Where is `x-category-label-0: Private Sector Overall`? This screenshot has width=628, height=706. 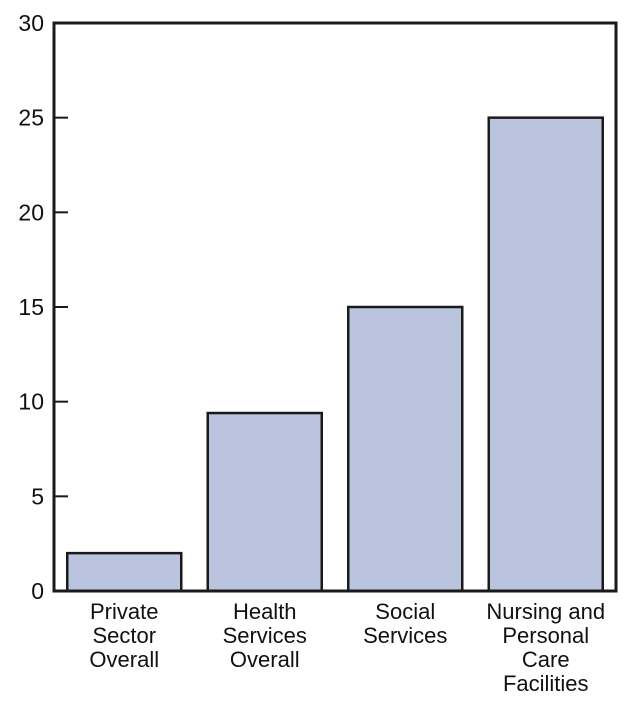
x-category-label-0: Private Sector Overall is located at coordinates (124, 635).